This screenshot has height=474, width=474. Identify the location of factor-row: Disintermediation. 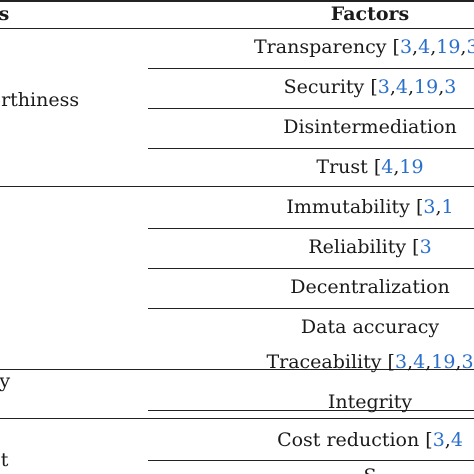
(302, 127).